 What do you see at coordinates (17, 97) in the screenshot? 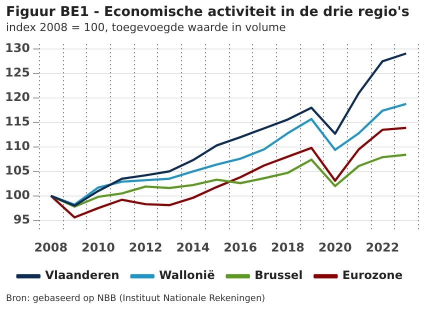
I see `y-tick-label: 120` at bounding box center [17, 97].